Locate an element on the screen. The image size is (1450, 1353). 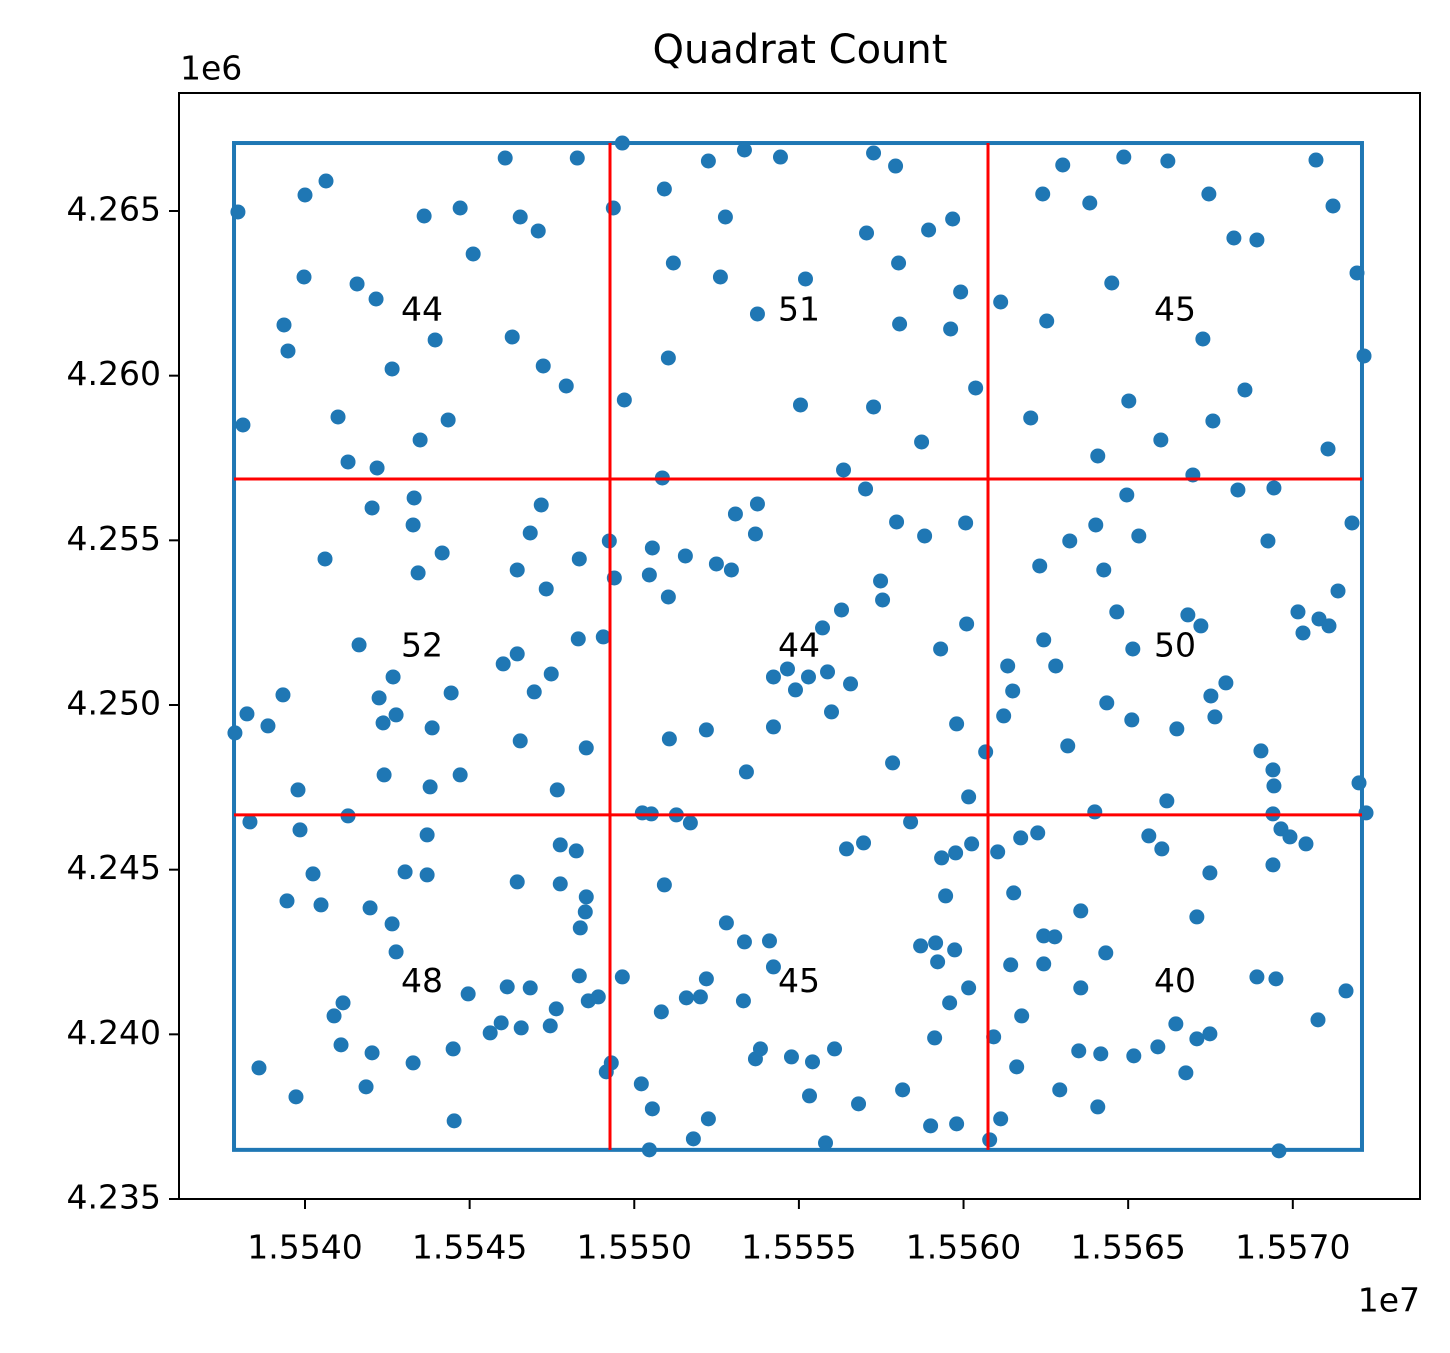
x-tick-label: 1.5555 is located at coordinates (798, 1247).